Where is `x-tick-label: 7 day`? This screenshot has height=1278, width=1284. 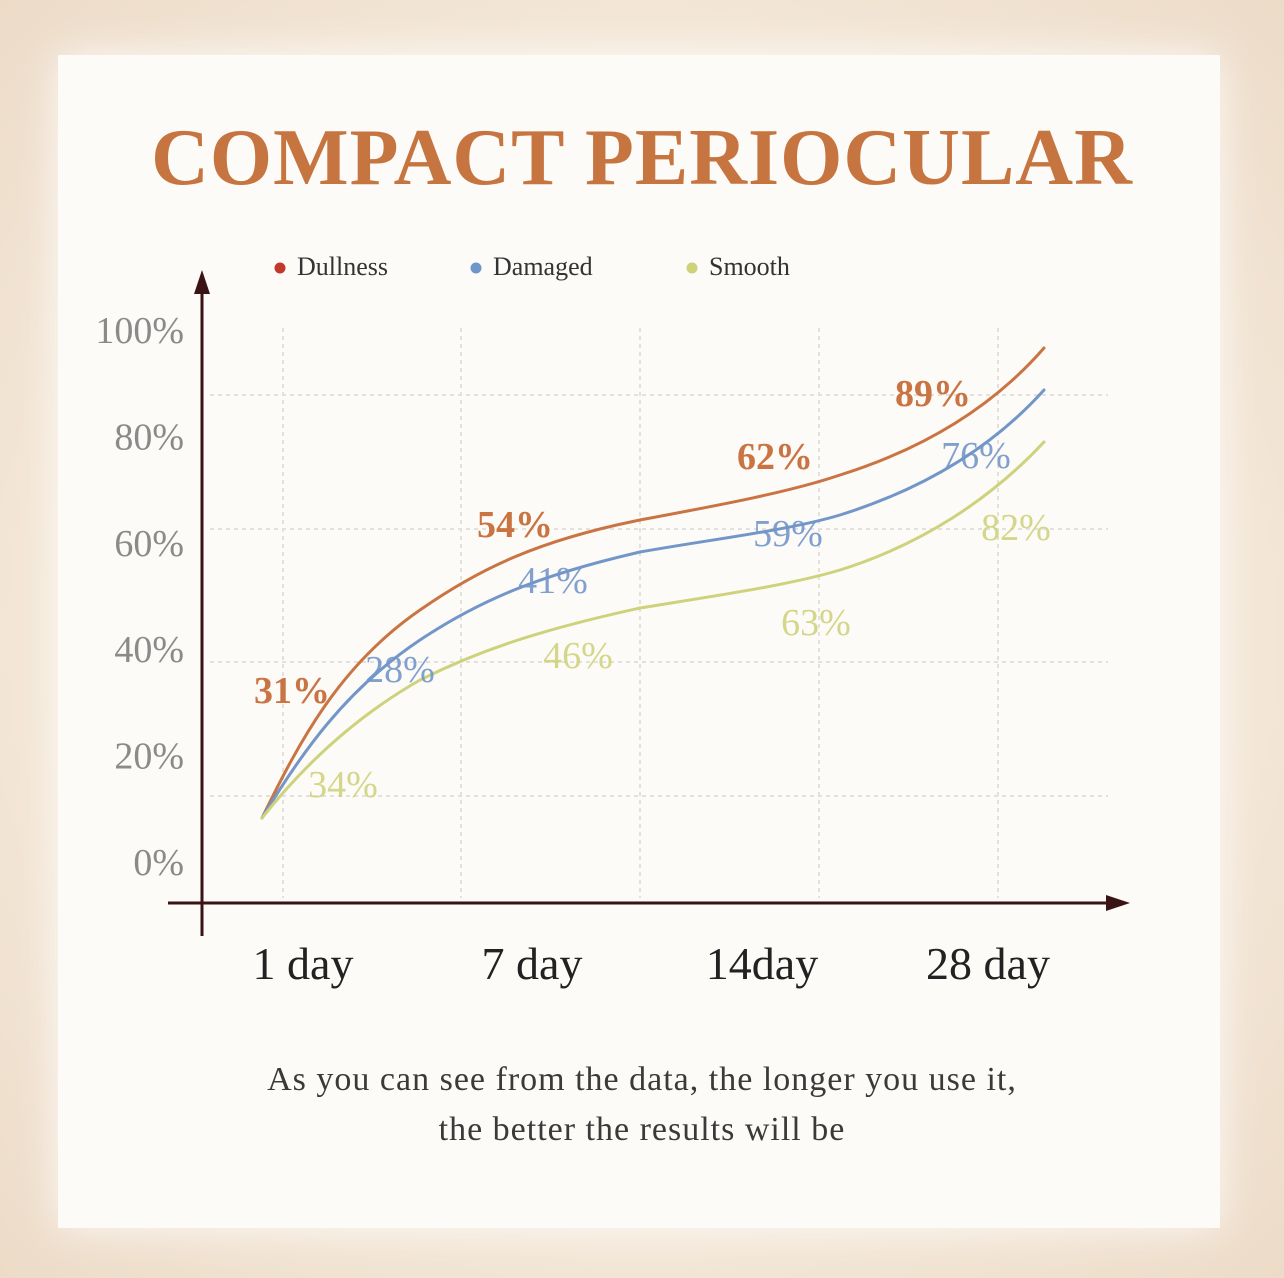 x-tick-label: 7 day is located at coordinates (532, 963).